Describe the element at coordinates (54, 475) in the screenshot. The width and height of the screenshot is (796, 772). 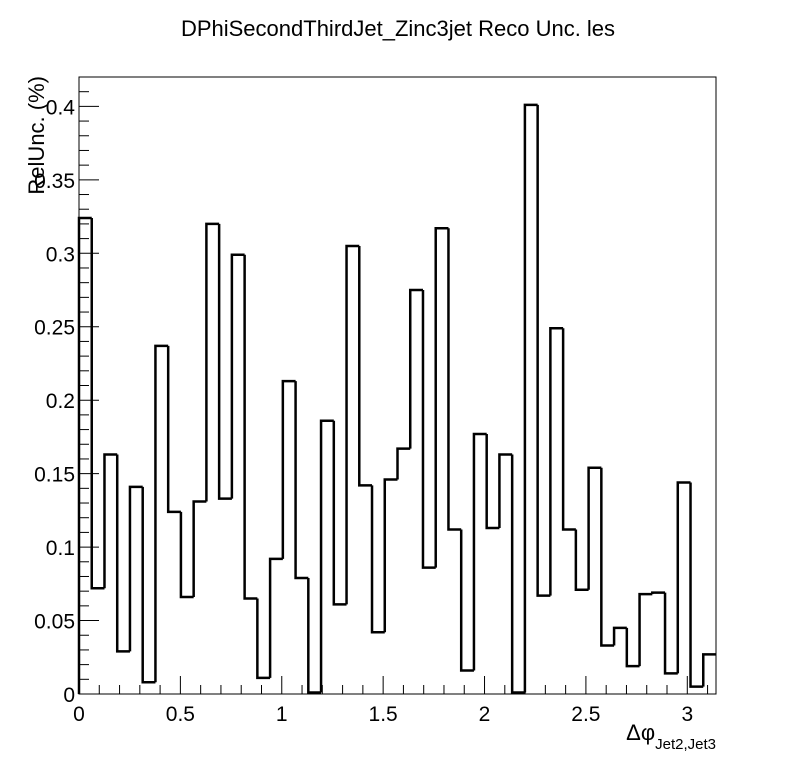
I see `y-tick-label: 0.15` at that location.